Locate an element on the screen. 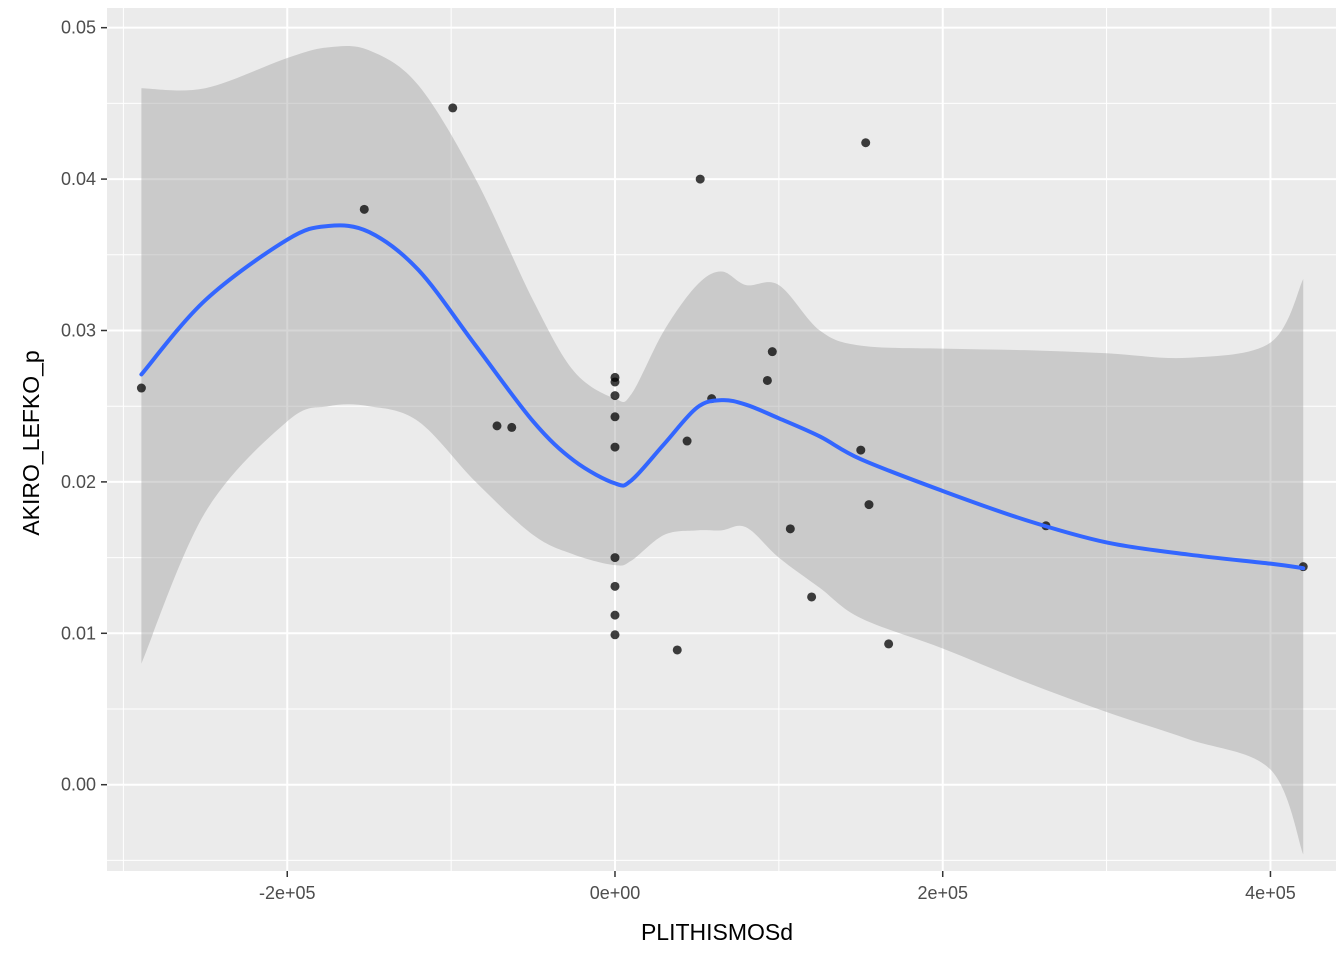  y-tick-label: 0.03 is located at coordinates (78, 330).